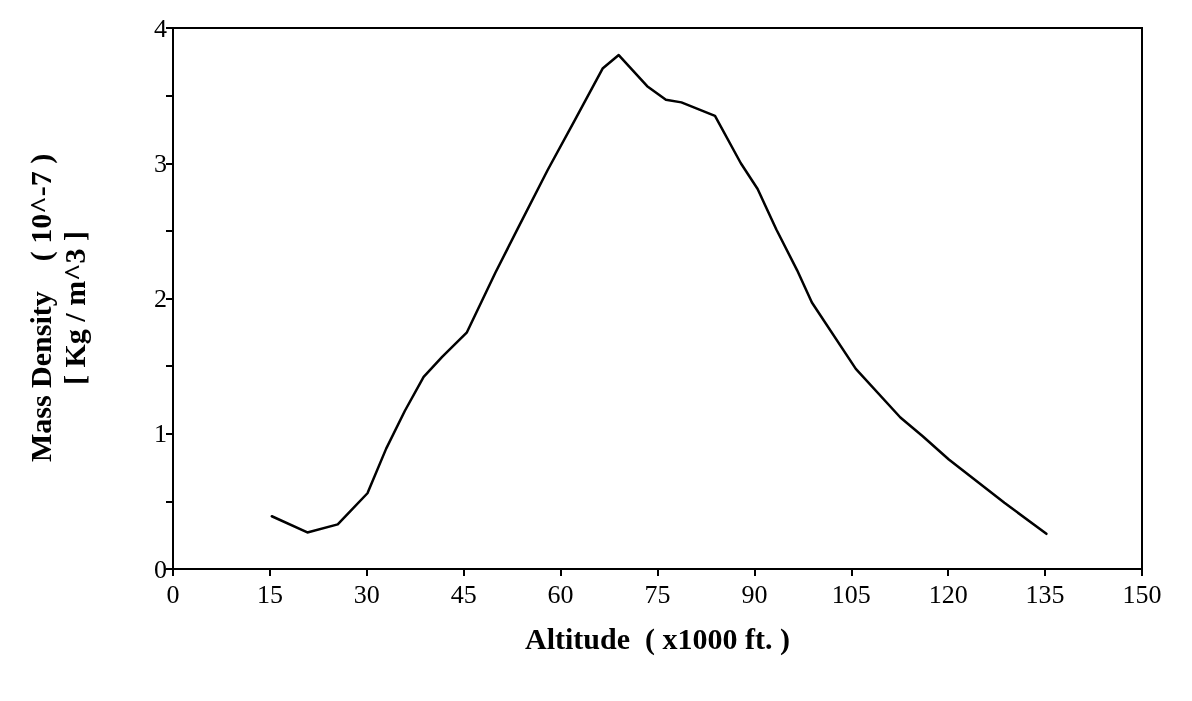 The width and height of the screenshot is (1192, 701). Describe the element at coordinates (160, 298) in the screenshot. I see `y-tick-label: 2` at that location.